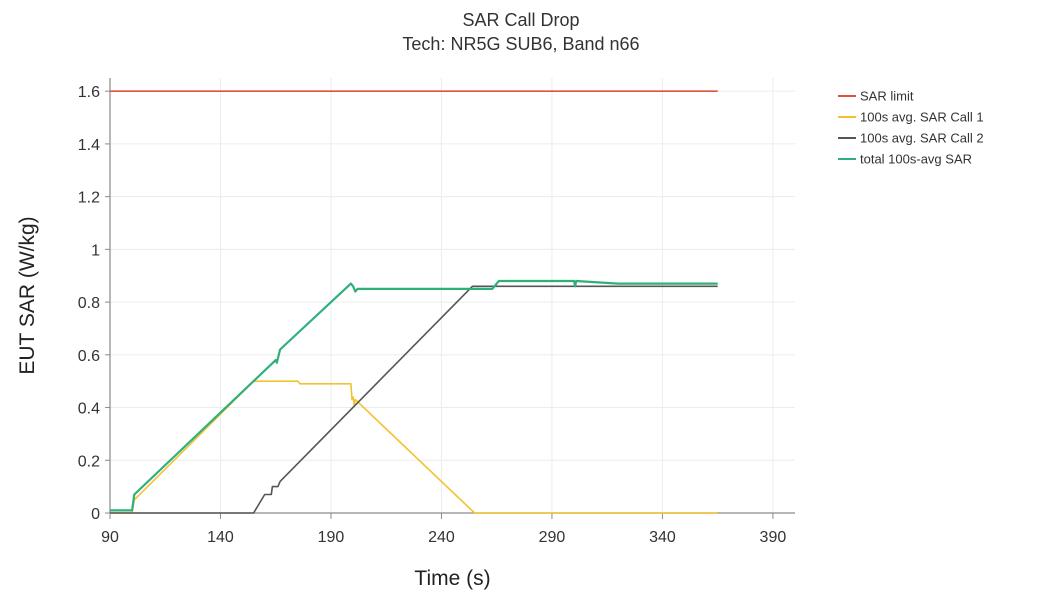 The height and width of the screenshot is (594, 1042). Describe the element at coordinates (89, 356) in the screenshot. I see `y-tick-label: 0.6` at that location.